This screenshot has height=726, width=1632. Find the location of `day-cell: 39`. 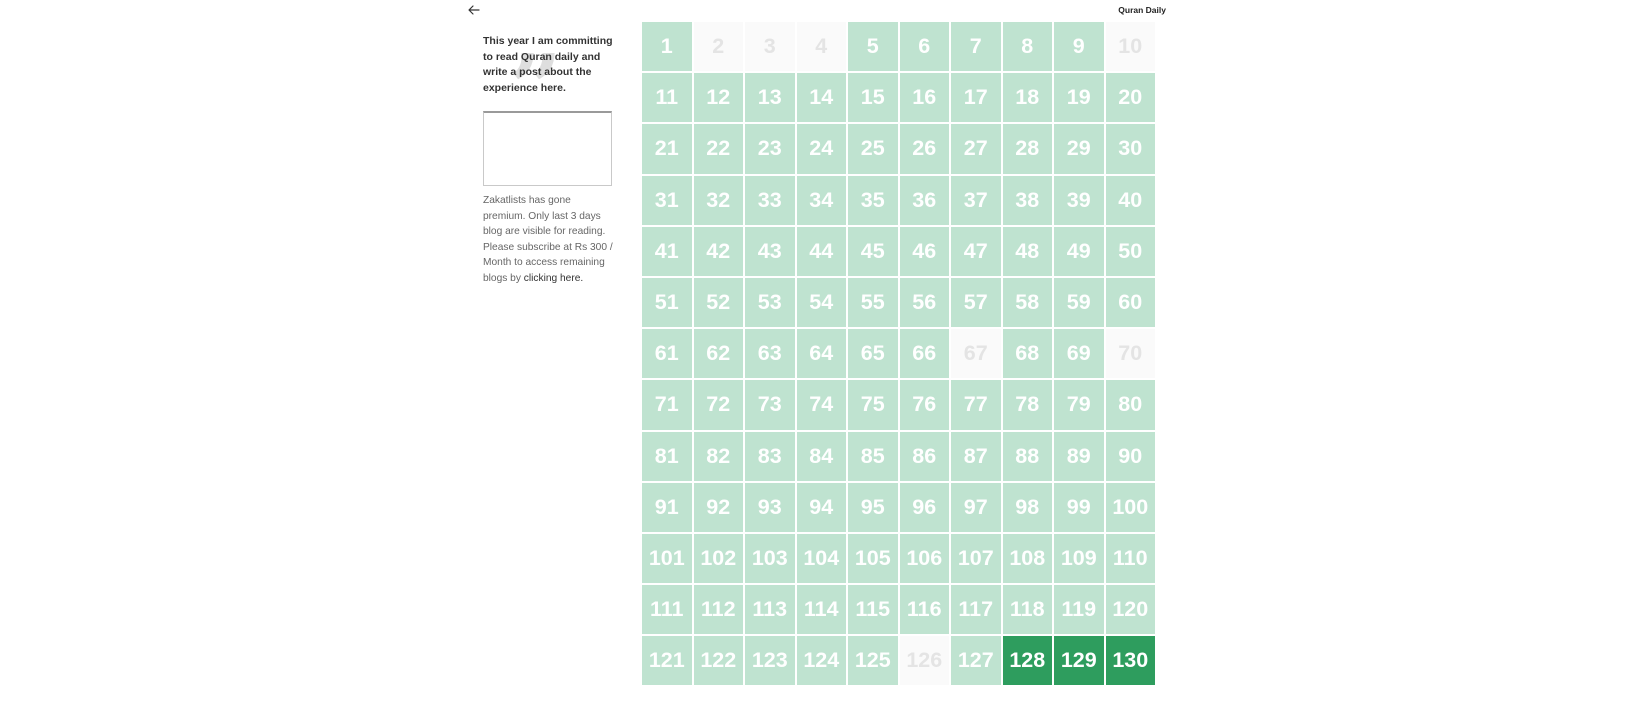

day-cell: 39 is located at coordinates (1079, 200).